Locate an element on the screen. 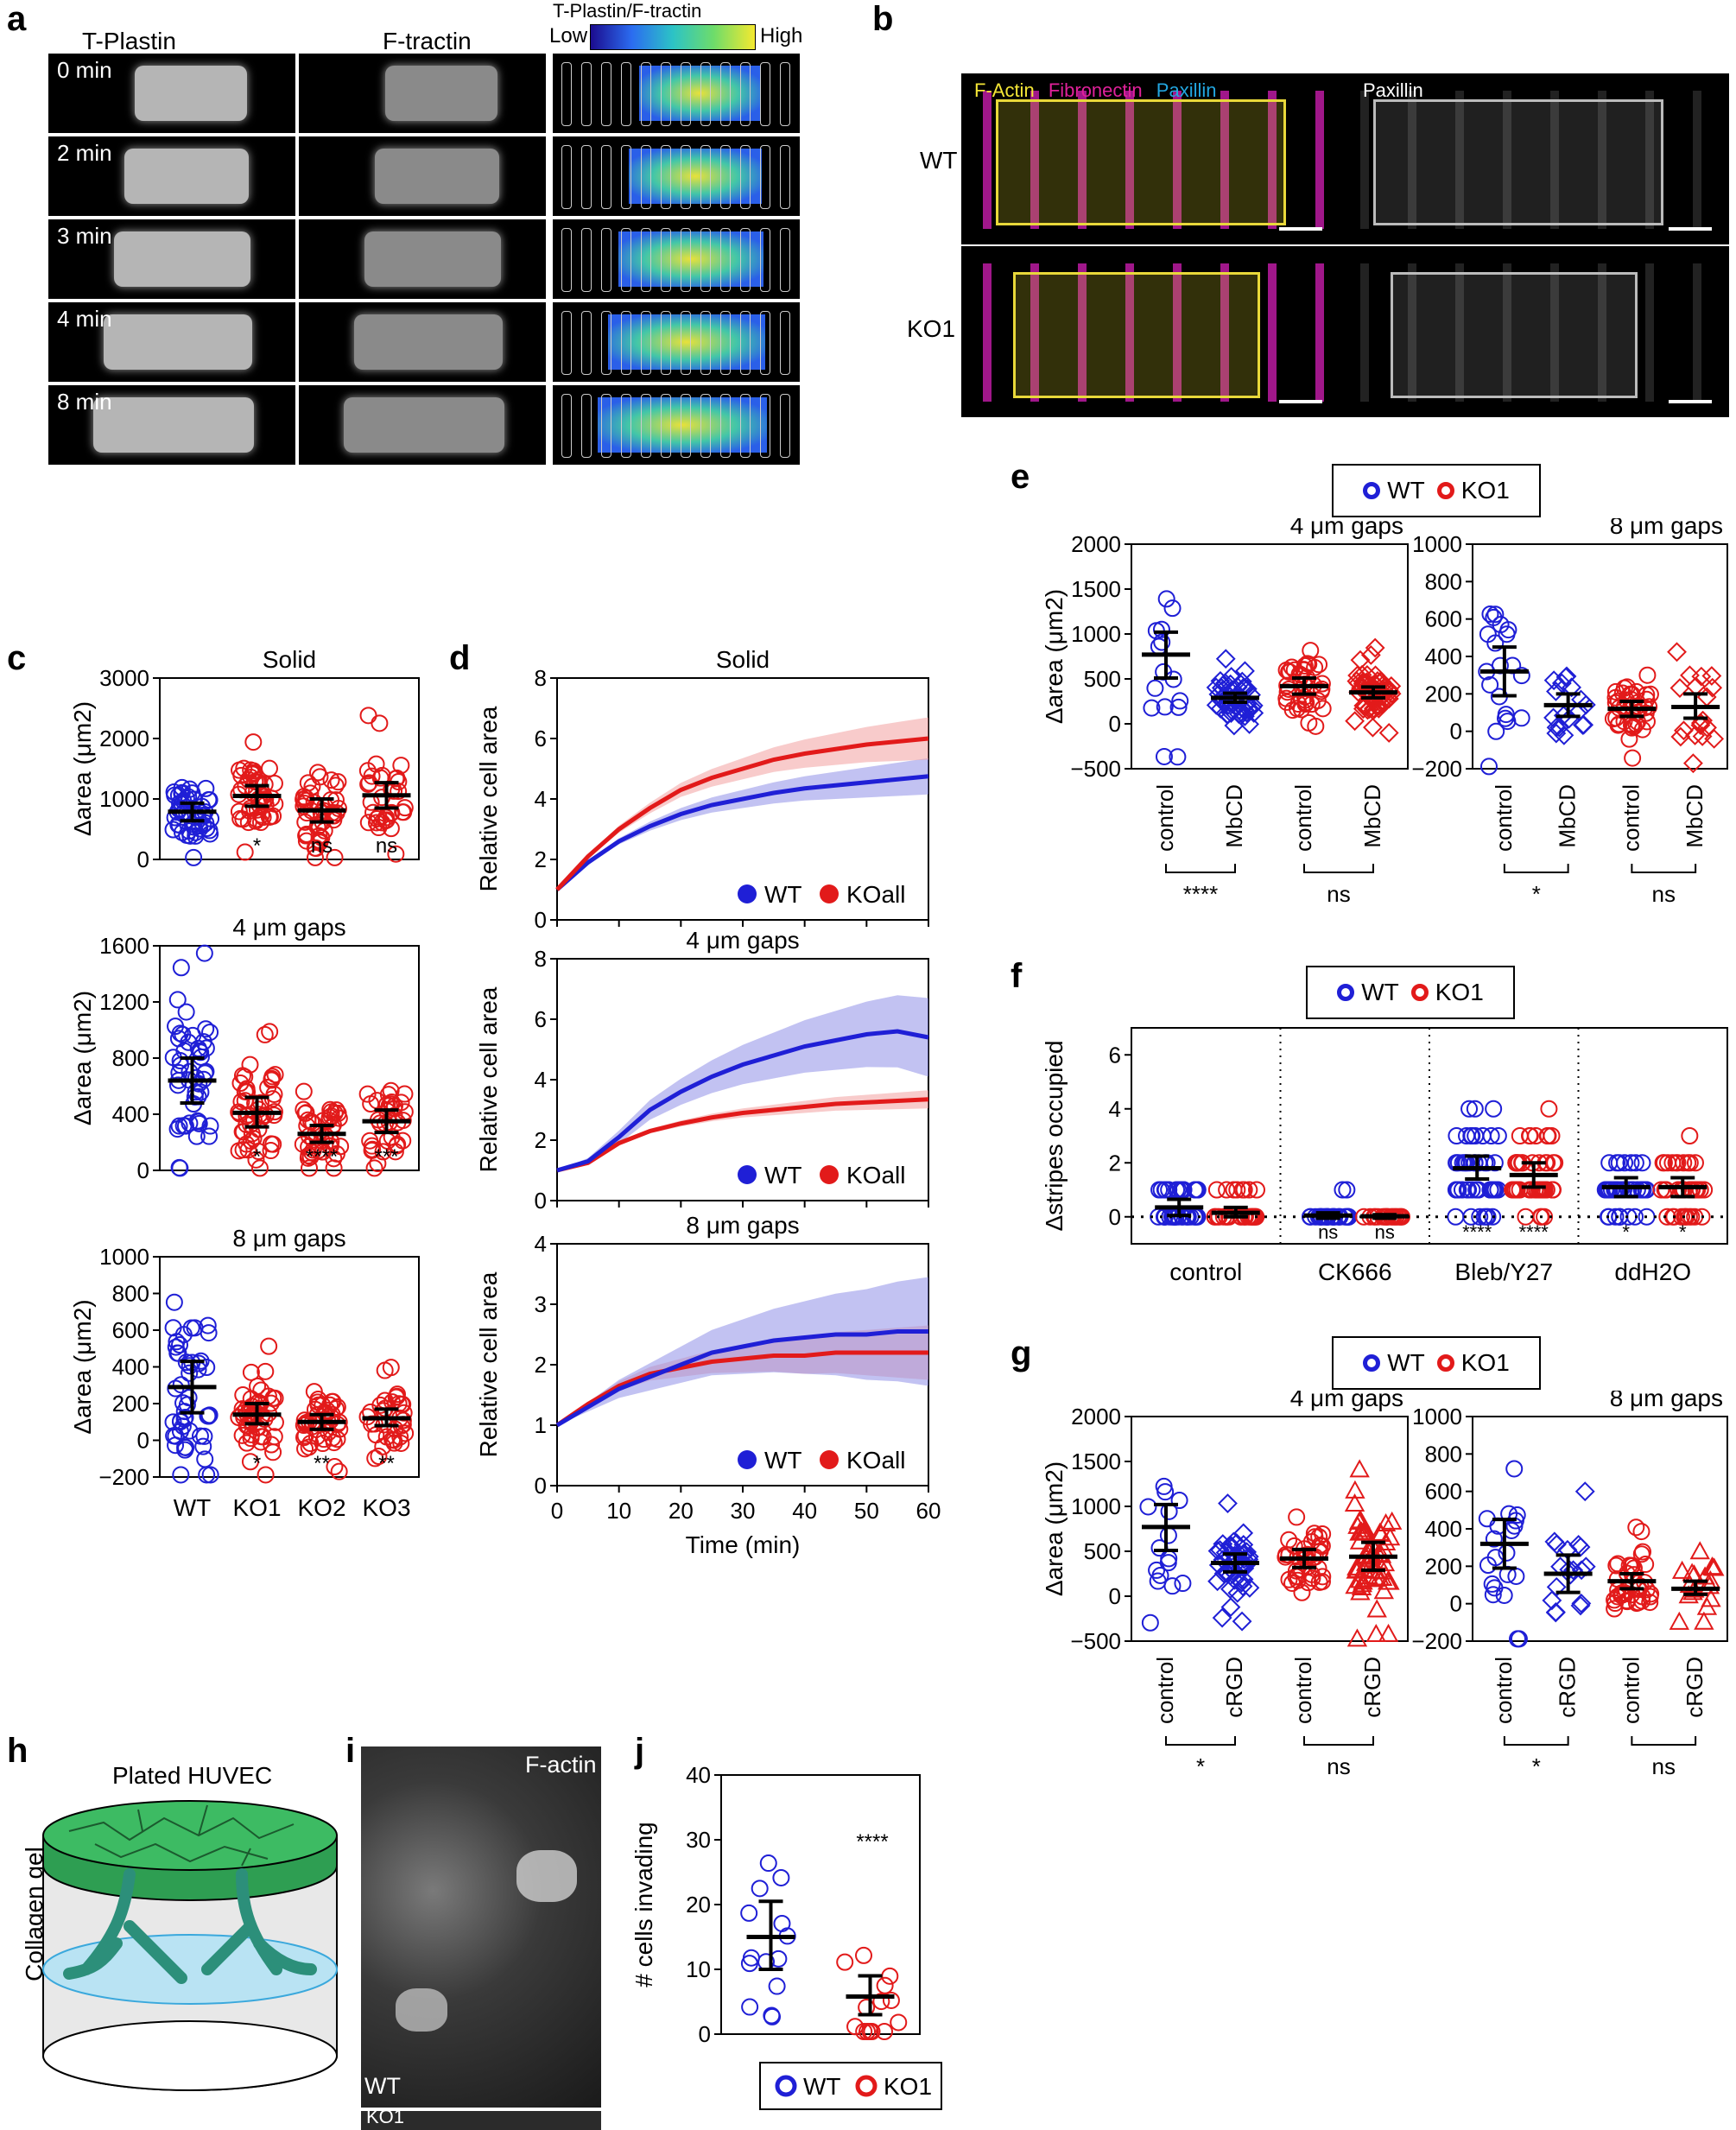 Image resolution: width=1736 pixels, height=2130 pixels. y-axis-label: Δarea (μm2) is located at coordinates (82, 1058).